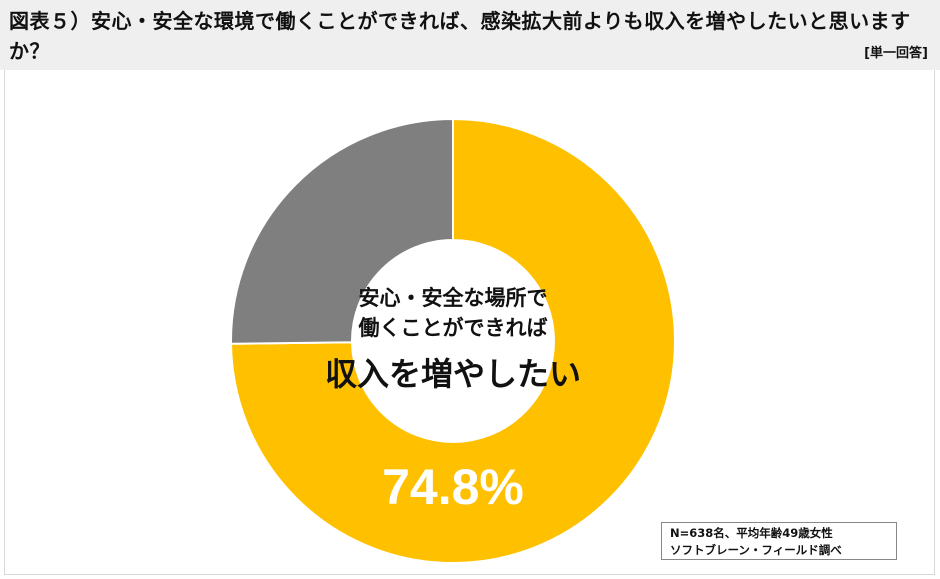  Describe the element at coordinates (453, 328) in the screenshot. I see `center-label-line2: 働くことができれば` at that location.